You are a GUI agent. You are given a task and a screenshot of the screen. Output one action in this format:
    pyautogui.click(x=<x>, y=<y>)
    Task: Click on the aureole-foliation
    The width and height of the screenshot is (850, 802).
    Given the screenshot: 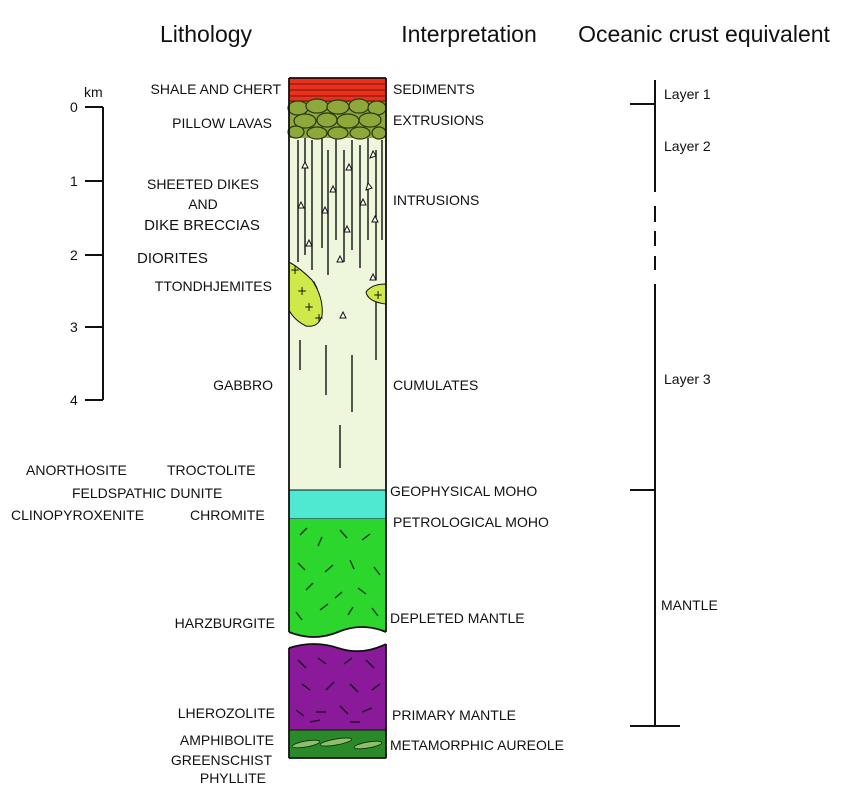 What is the action you would take?
    pyautogui.click(x=337, y=743)
    